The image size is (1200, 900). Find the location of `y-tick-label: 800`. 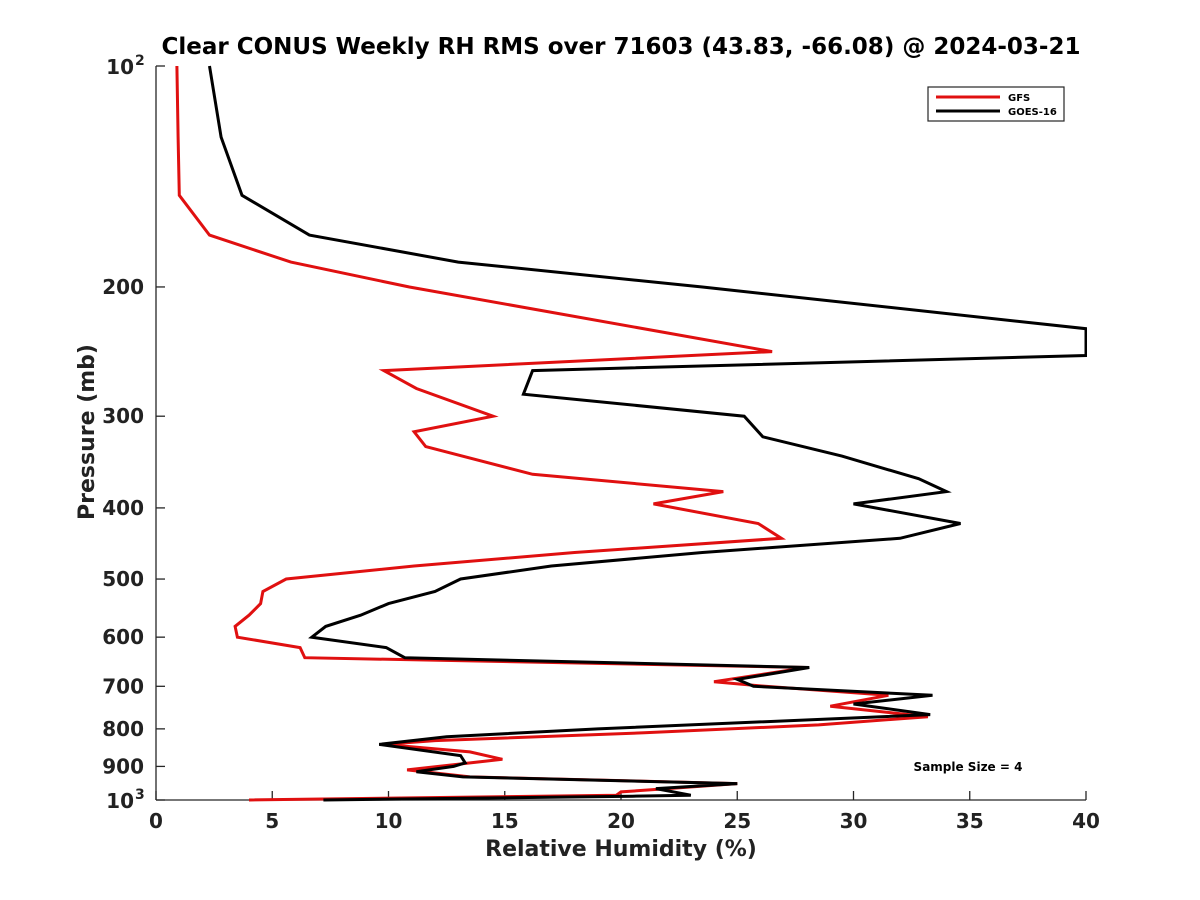

y-tick-label: 800 is located at coordinates (123, 729).